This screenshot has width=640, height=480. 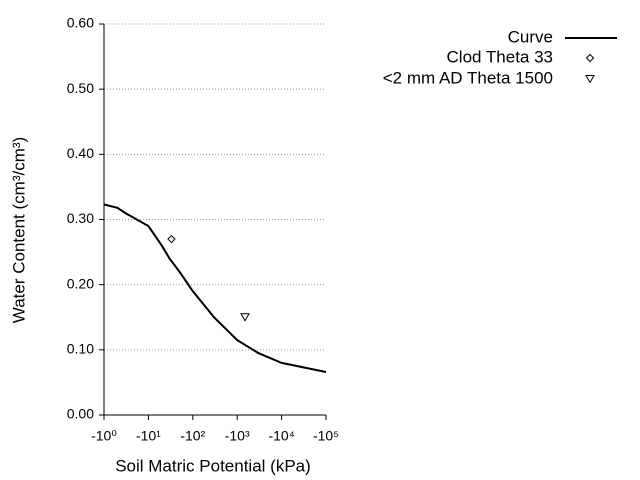 What do you see at coordinates (192, 436) in the screenshot?
I see `x-tick-label: -10²` at bounding box center [192, 436].